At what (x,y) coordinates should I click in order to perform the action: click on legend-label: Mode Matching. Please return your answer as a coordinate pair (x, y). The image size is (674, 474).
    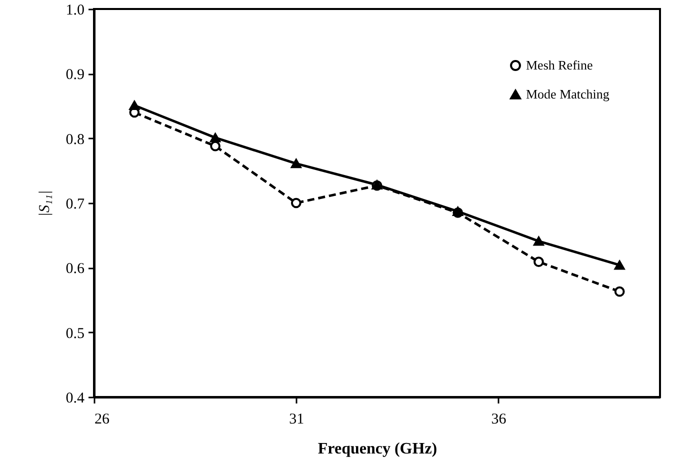
    Looking at the image, I should click on (568, 94).